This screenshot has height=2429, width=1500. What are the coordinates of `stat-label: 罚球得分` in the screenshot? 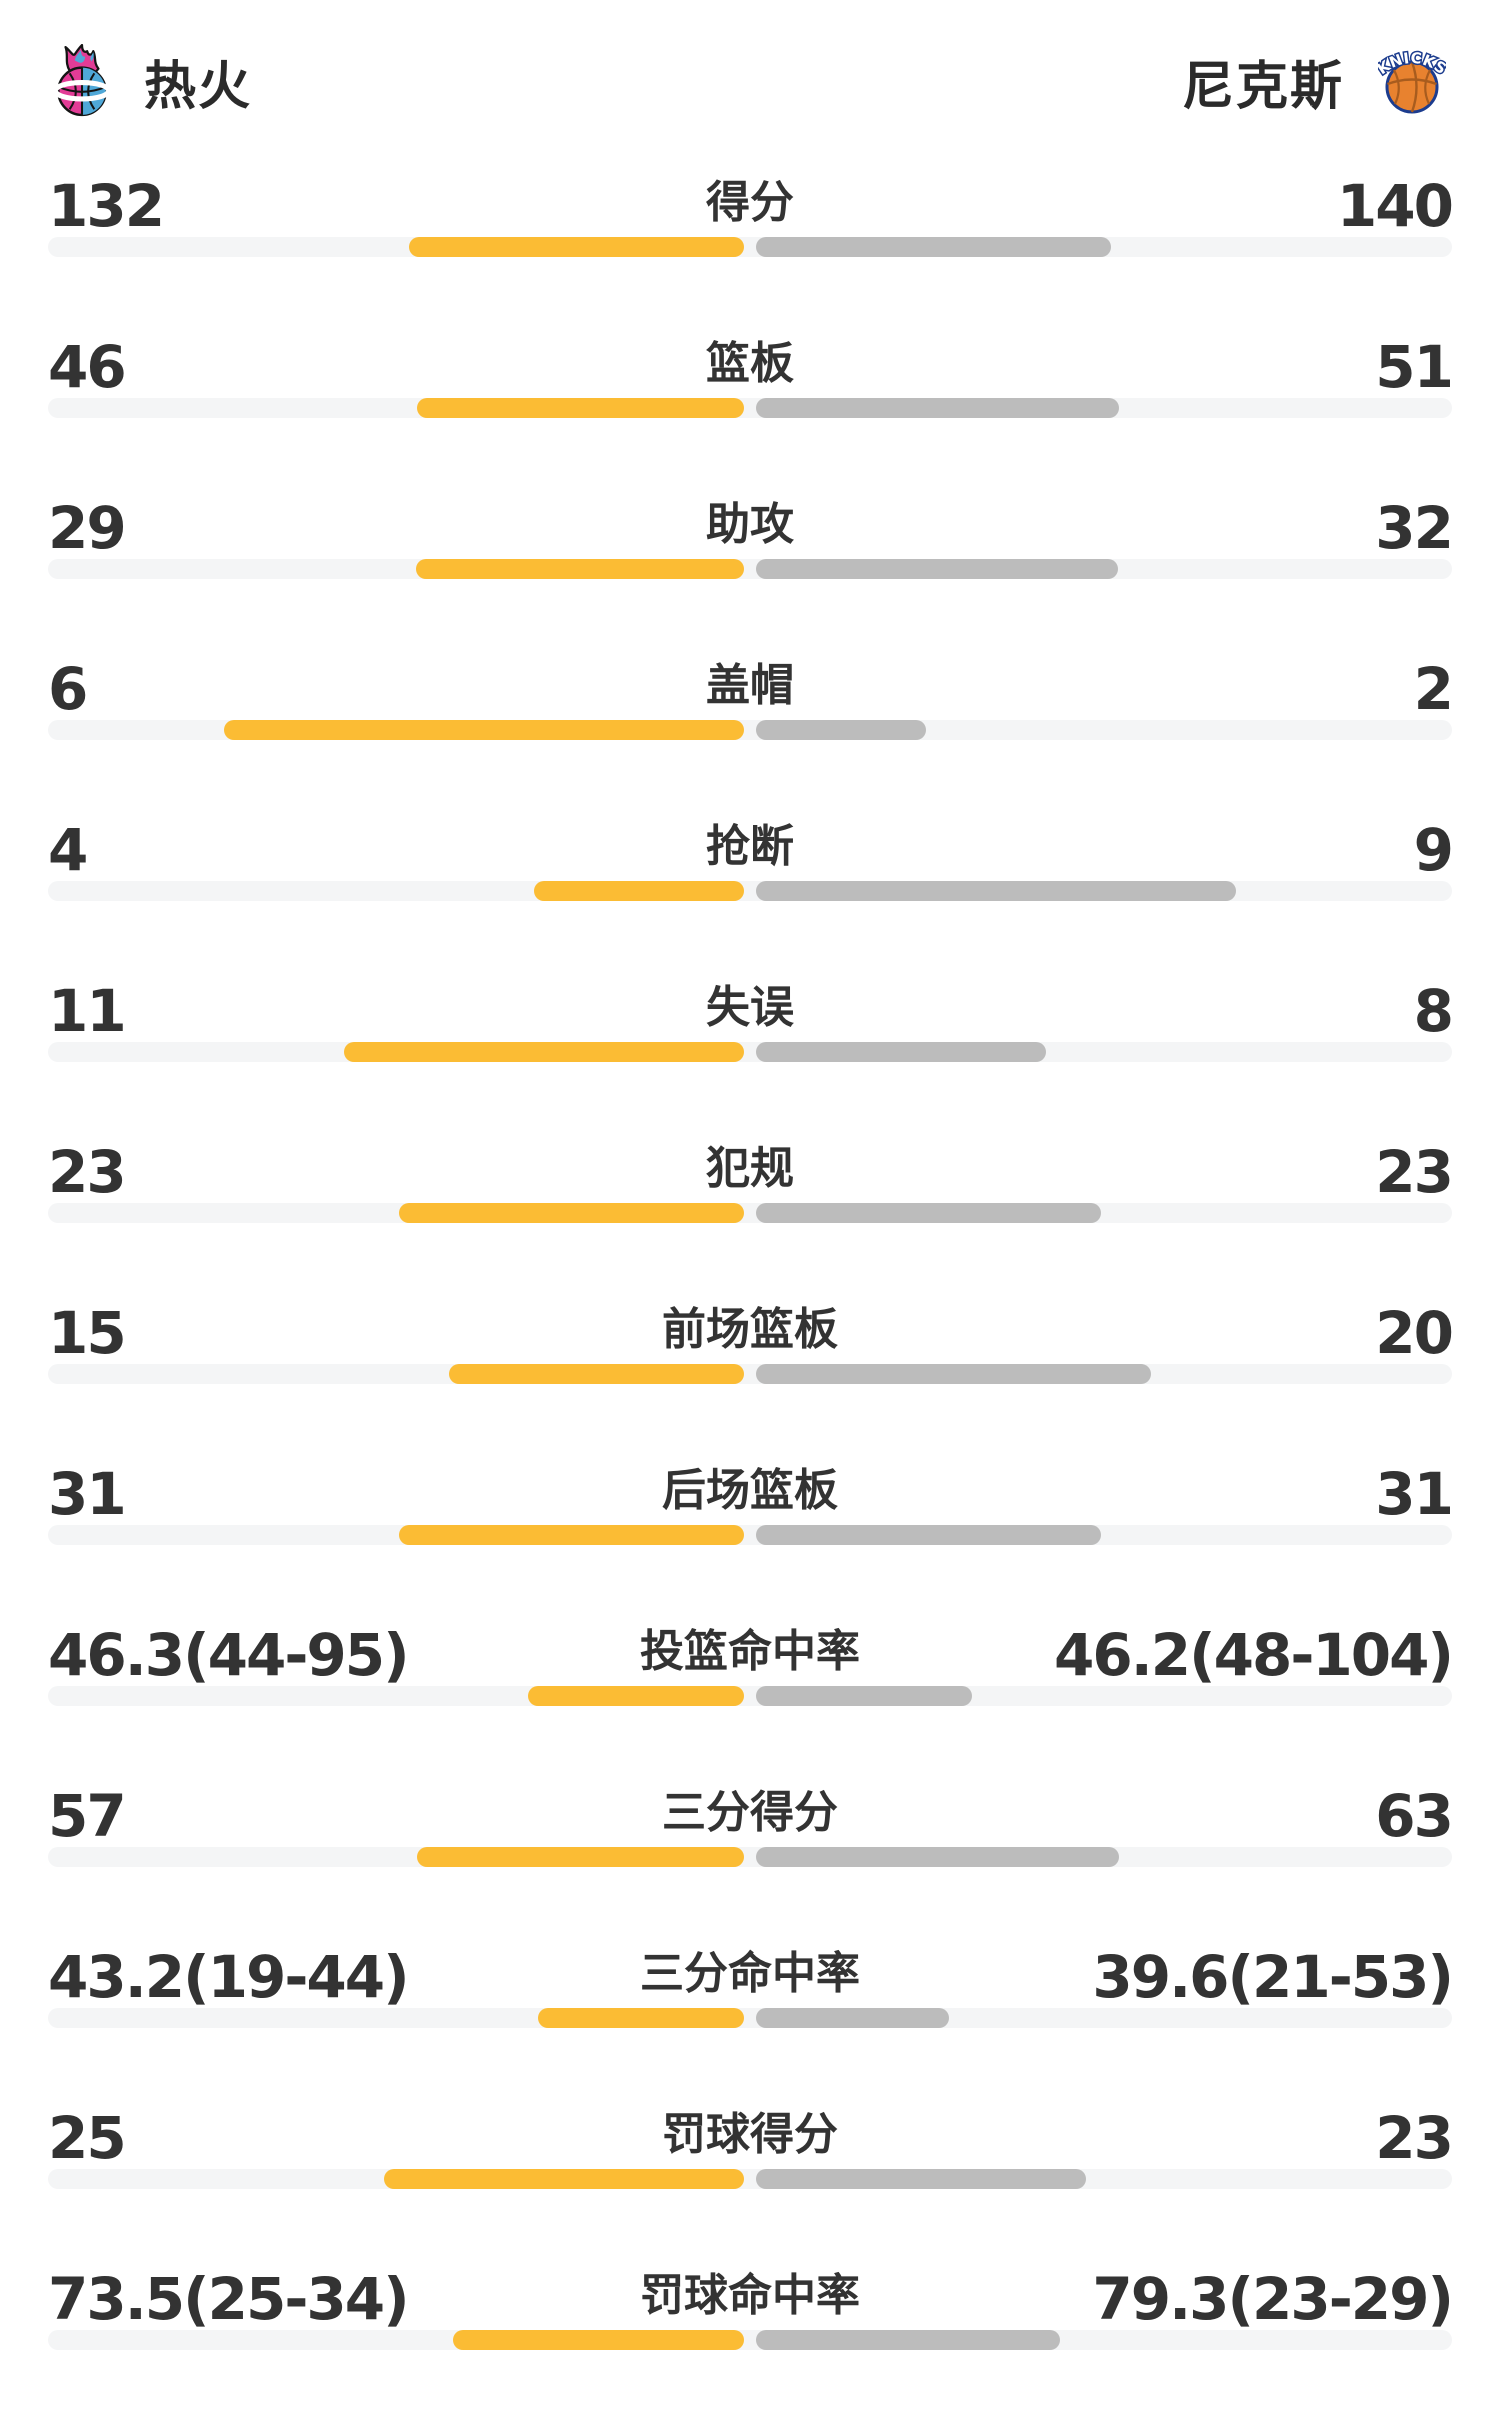 It's located at (750, 2134).